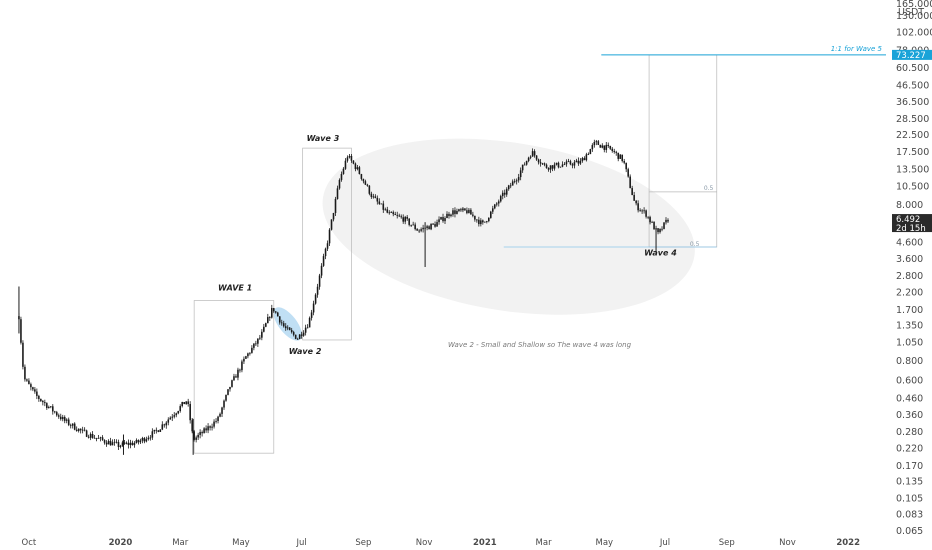 Image resolution: width=932 pixels, height=550 pixels. What do you see at coordinates (695, 244) in the screenshot?
I see `fib-lower-label: 0.5` at bounding box center [695, 244].